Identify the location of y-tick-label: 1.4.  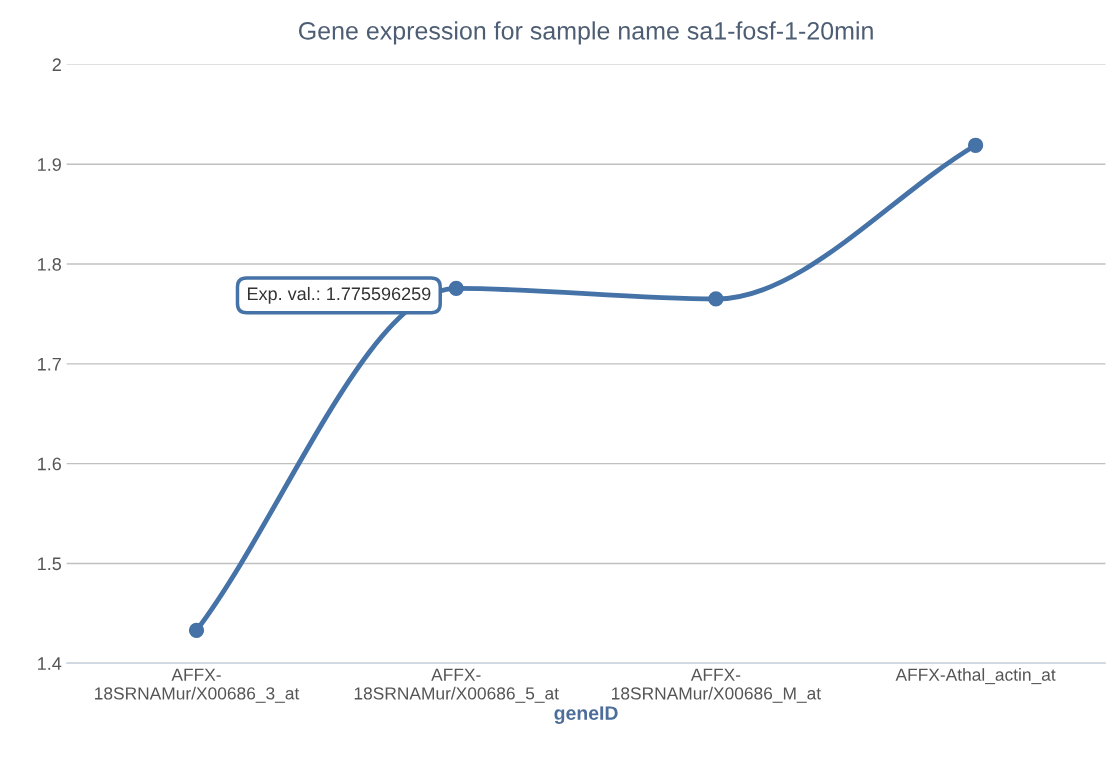
(50, 663).